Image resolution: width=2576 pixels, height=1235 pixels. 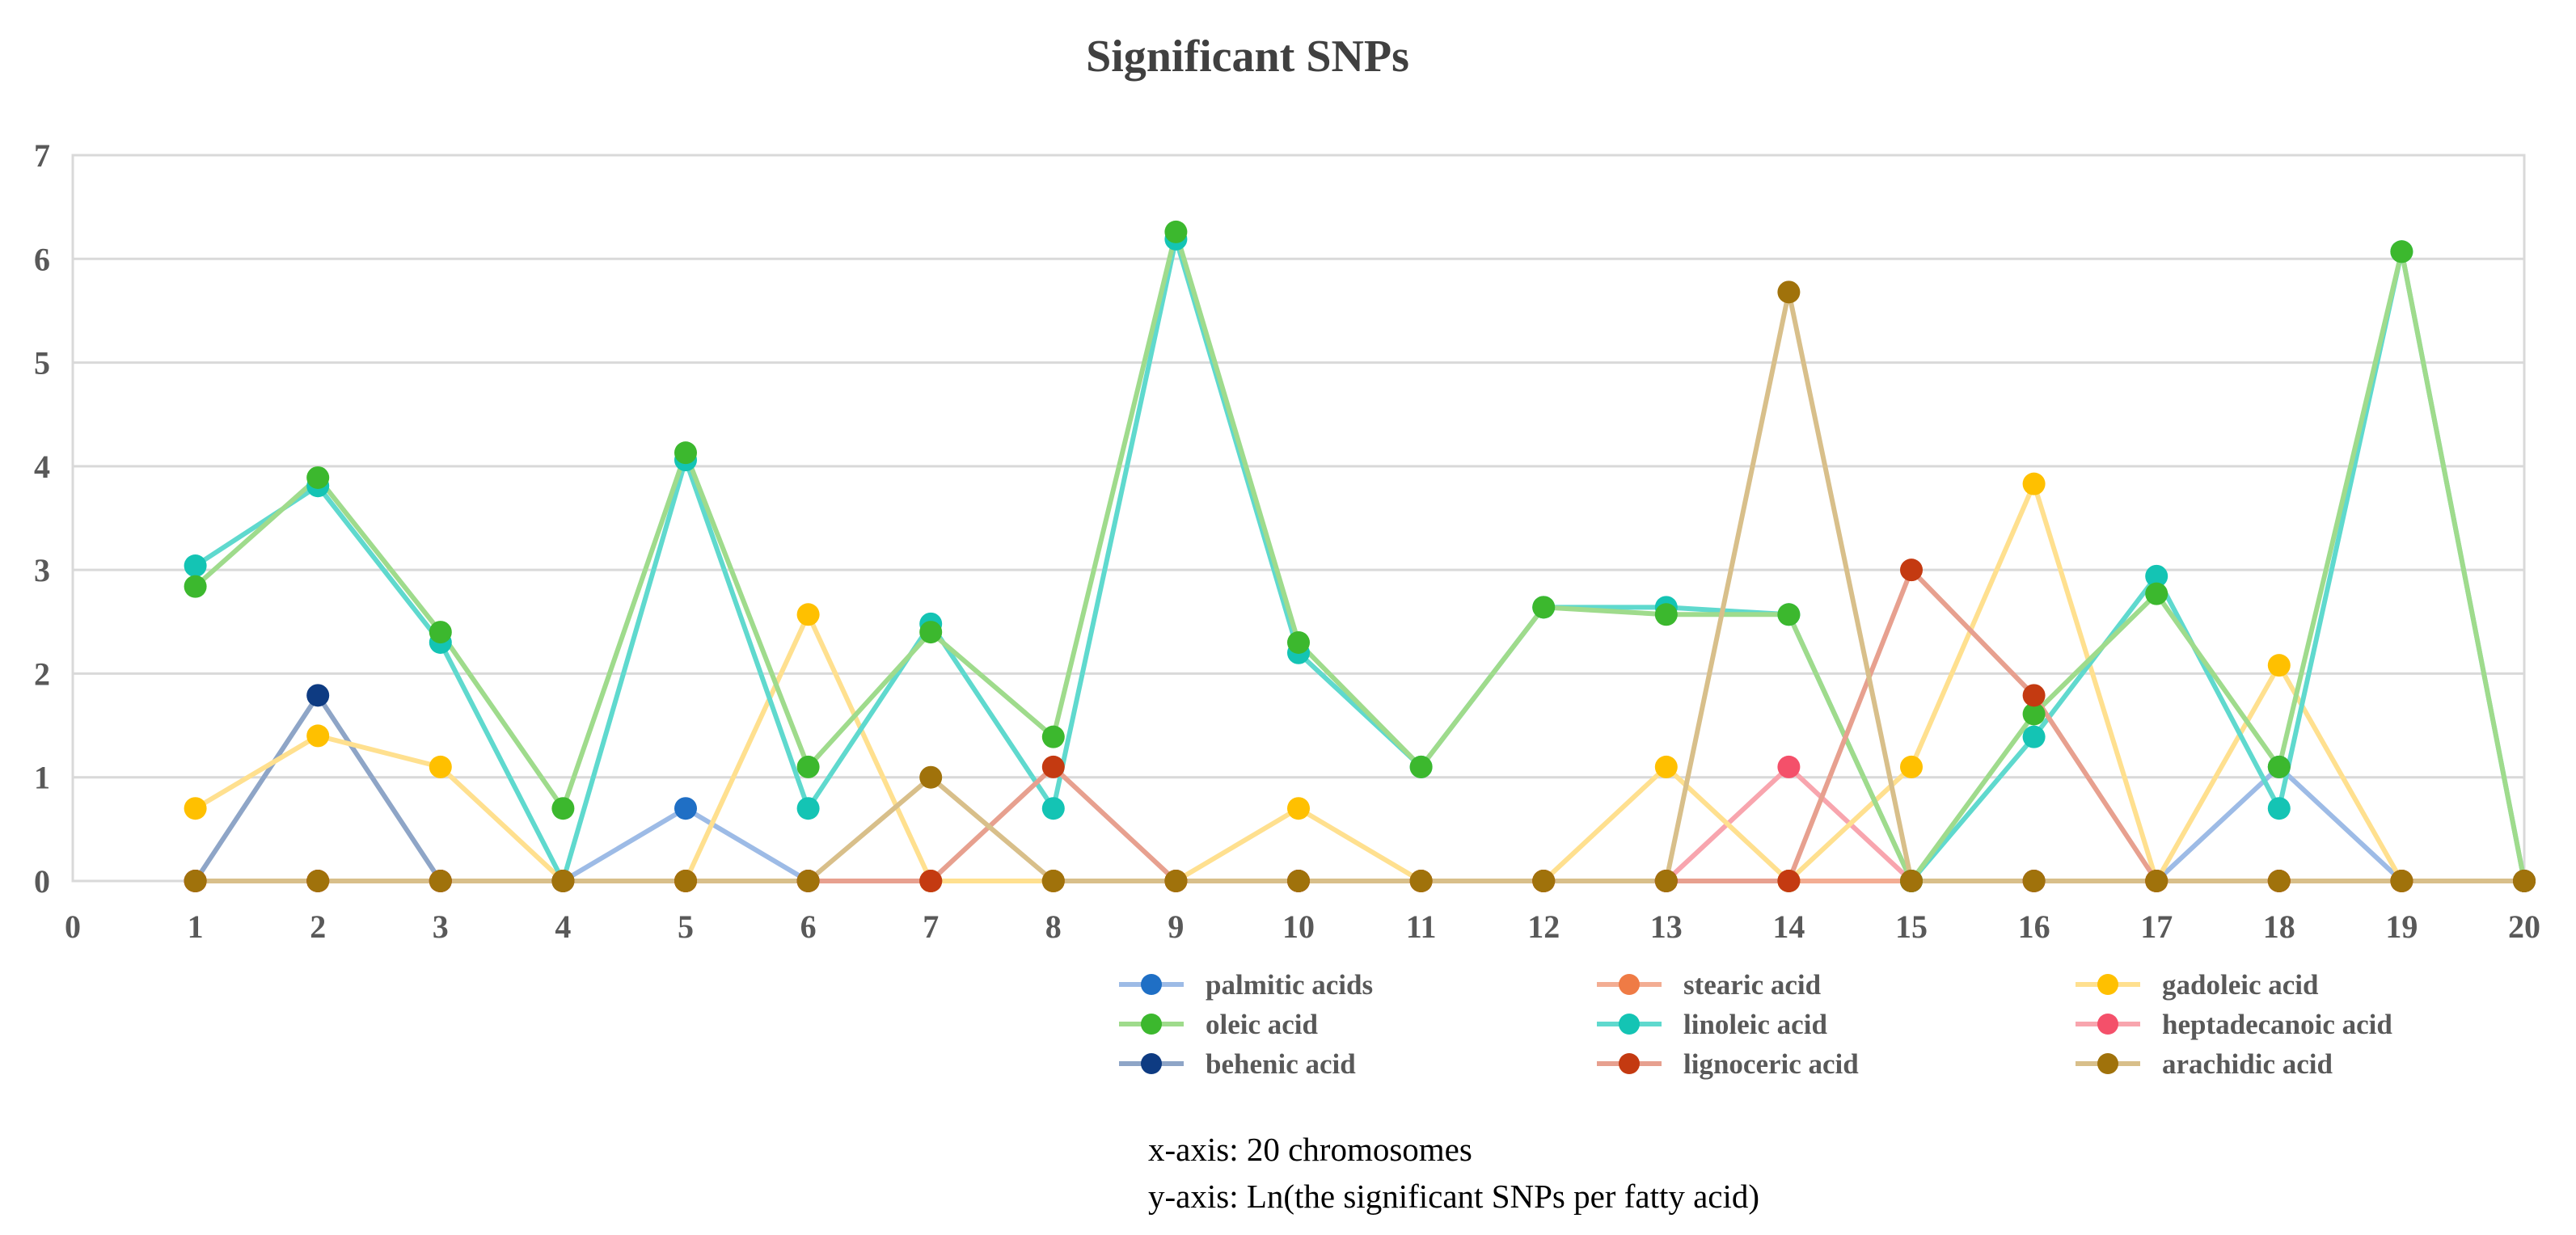 I want to click on legend-item-palmitic-acids: palmitic acids, so click(x=1246, y=985).